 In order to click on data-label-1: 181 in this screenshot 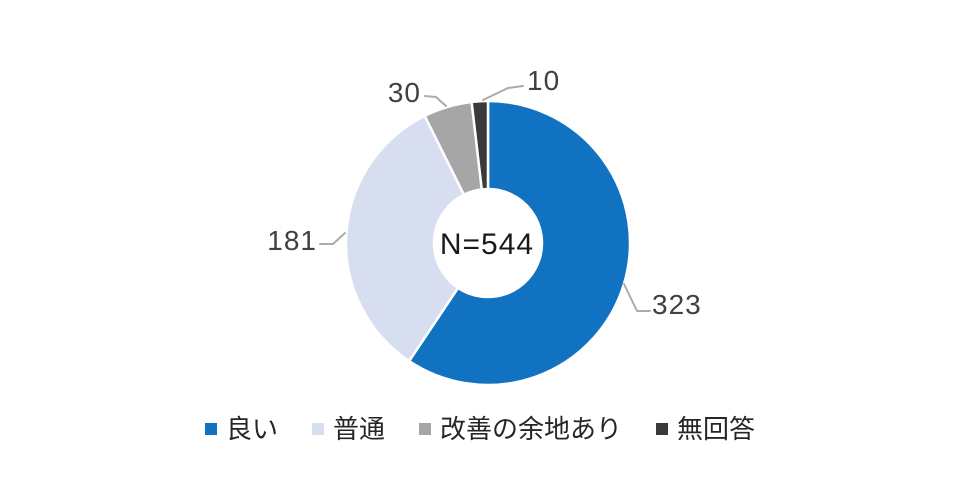, I will do `click(292, 240)`.